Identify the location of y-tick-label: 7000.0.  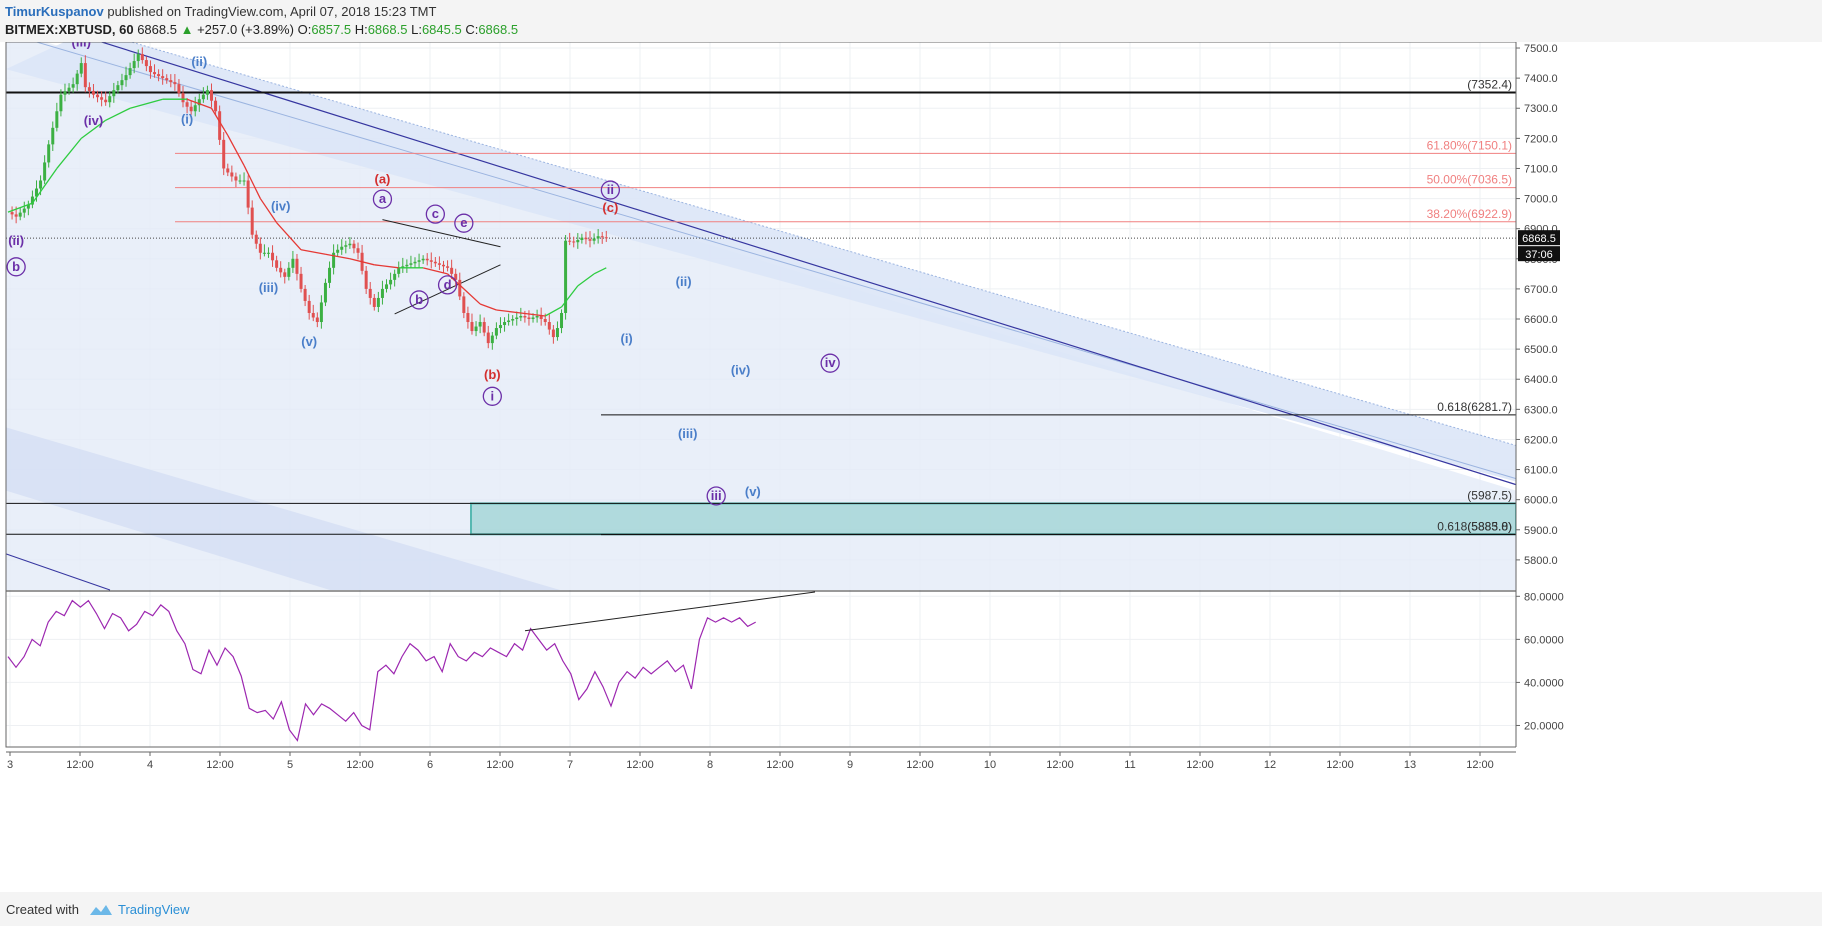
(1541, 200).